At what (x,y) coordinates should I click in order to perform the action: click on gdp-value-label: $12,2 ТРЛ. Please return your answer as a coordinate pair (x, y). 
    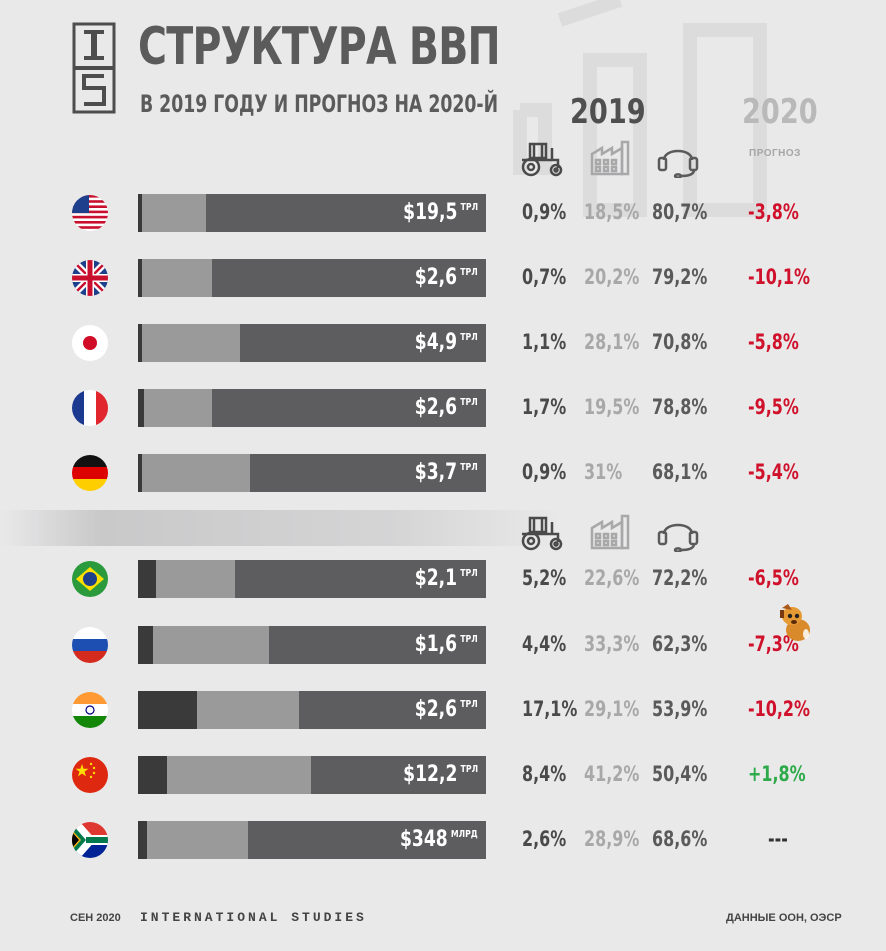
    Looking at the image, I should click on (440, 775).